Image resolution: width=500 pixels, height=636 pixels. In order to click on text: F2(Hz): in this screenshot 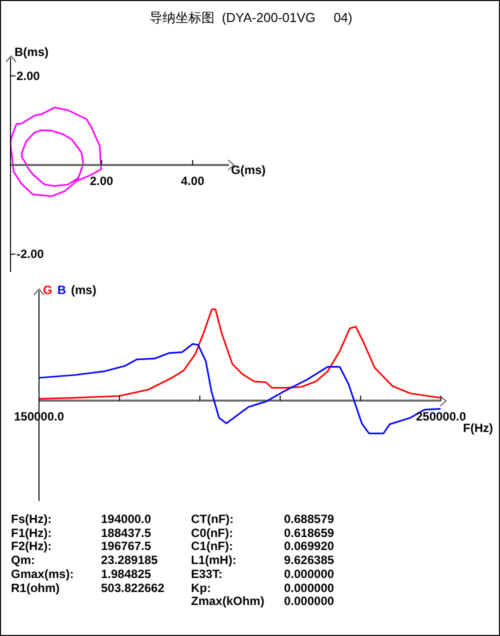, I will do `click(31, 546)`.